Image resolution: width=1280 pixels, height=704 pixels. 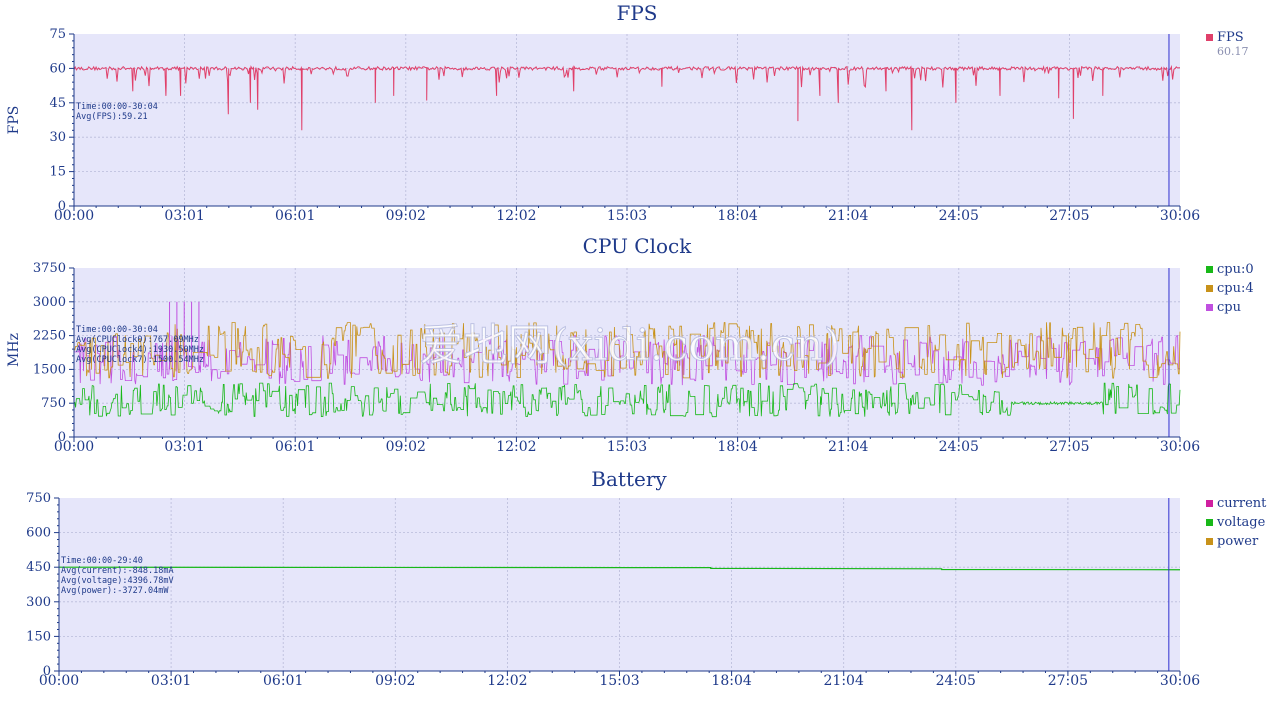 I want to click on series-line-voltage, so click(x=619, y=568).